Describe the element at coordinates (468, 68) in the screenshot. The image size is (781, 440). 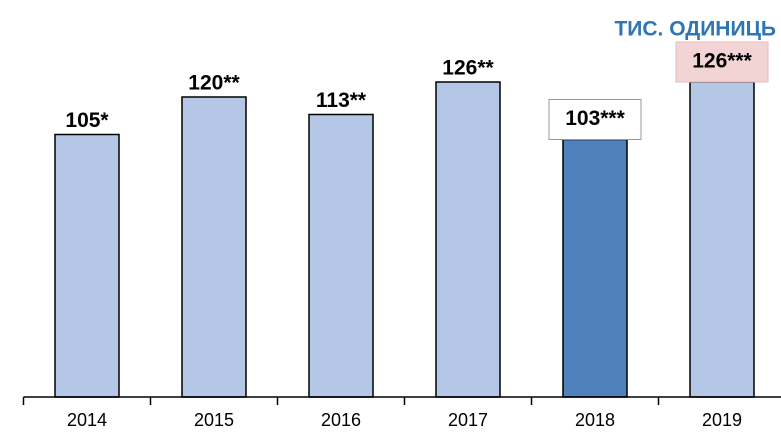
I see `value-label: 126**` at that location.